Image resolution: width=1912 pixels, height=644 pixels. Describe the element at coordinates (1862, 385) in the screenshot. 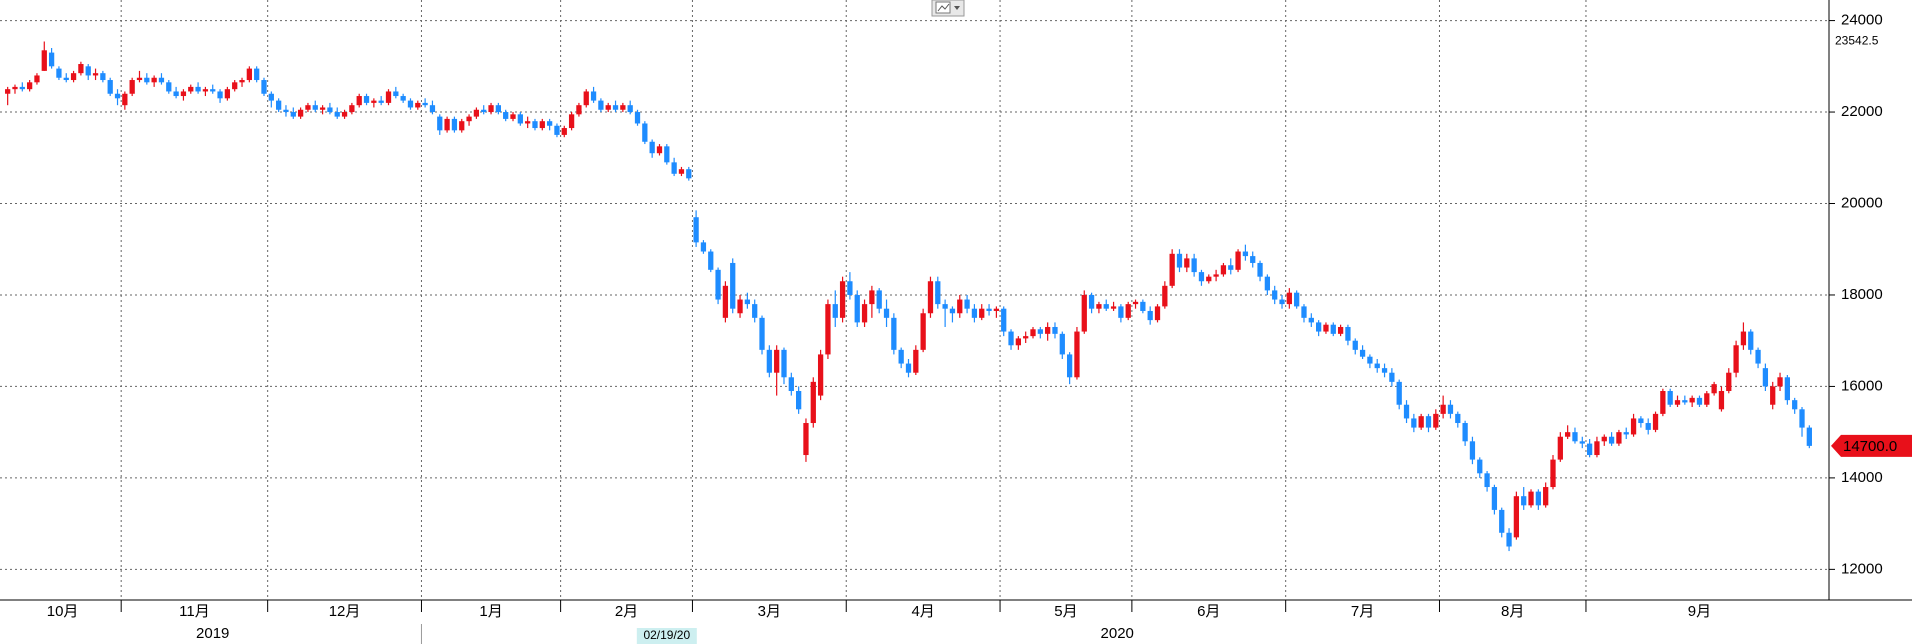

I see `y-tick-label: 16000` at that location.